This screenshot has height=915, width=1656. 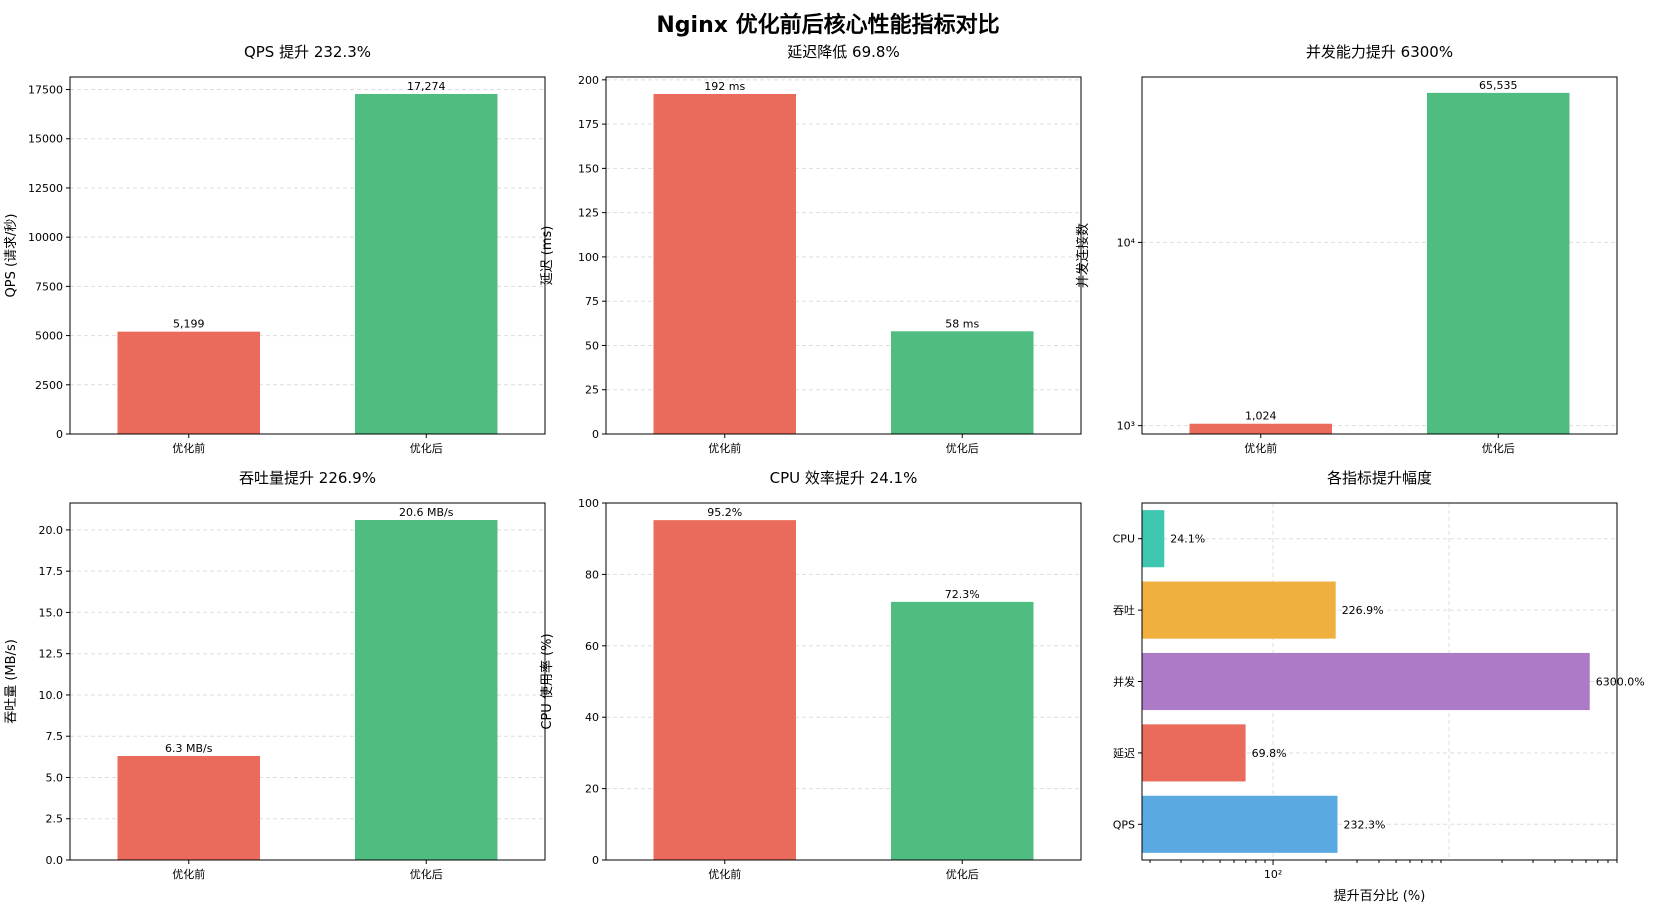 What do you see at coordinates (592, 301) in the screenshot?
I see `y-tick-label: 75` at bounding box center [592, 301].